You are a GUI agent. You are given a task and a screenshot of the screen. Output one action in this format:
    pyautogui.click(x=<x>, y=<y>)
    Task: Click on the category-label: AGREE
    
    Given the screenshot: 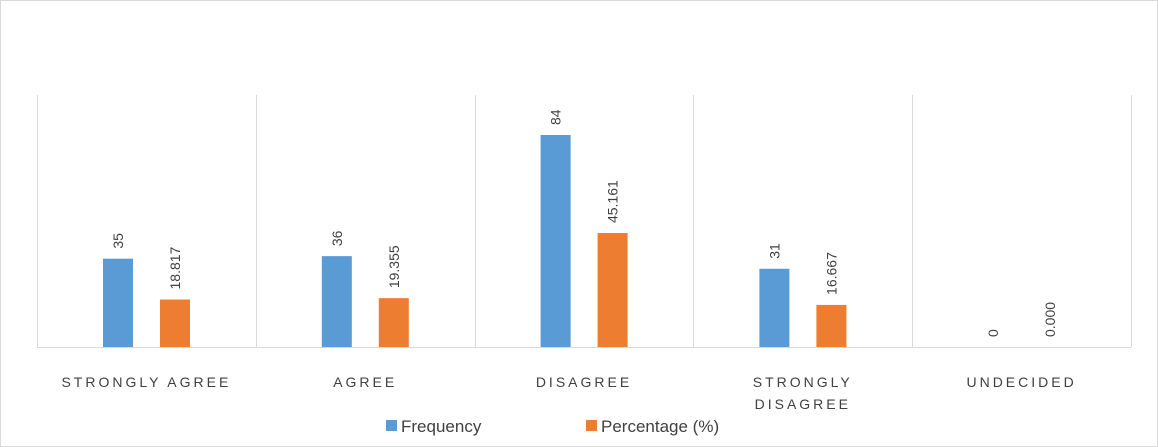 What is the action you would take?
    pyautogui.click(x=365, y=382)
    